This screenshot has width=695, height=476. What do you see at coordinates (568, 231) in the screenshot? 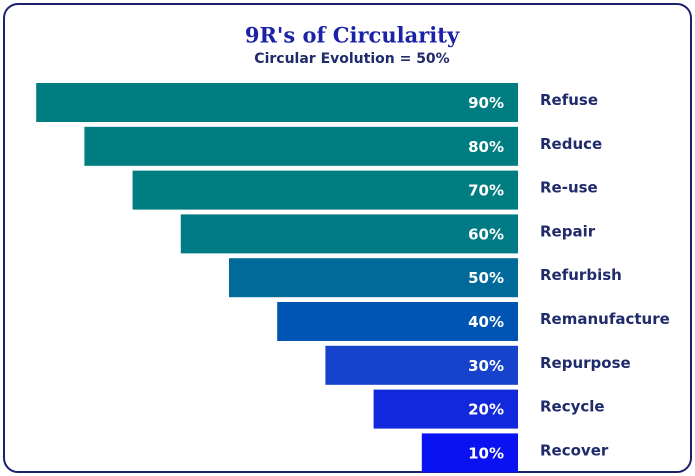
I see `category-label: Repair` at bounding box center [568, 231].